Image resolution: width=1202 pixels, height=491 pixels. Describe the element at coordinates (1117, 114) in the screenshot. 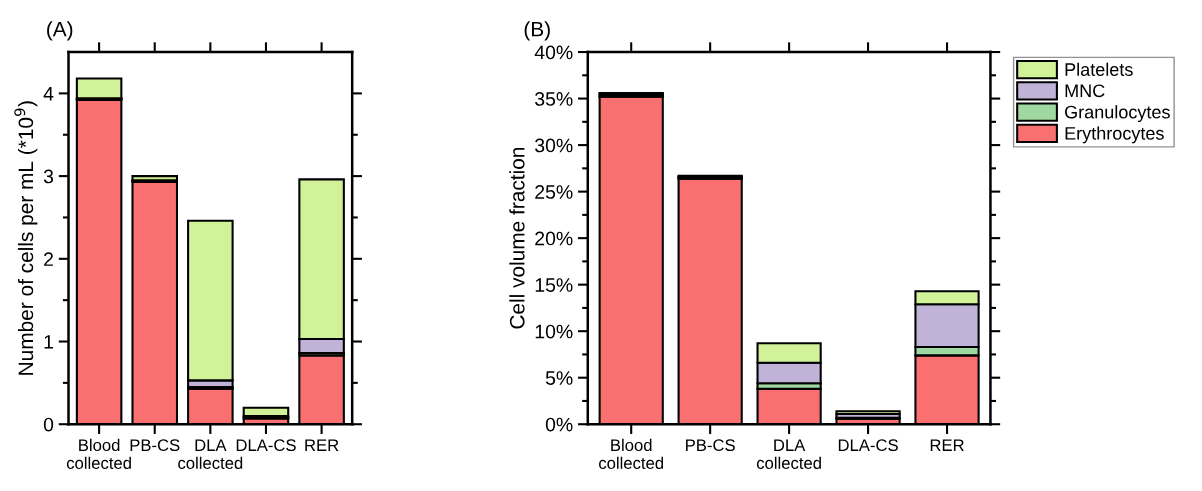

I see `legend-label: Granulocytes` at that location.